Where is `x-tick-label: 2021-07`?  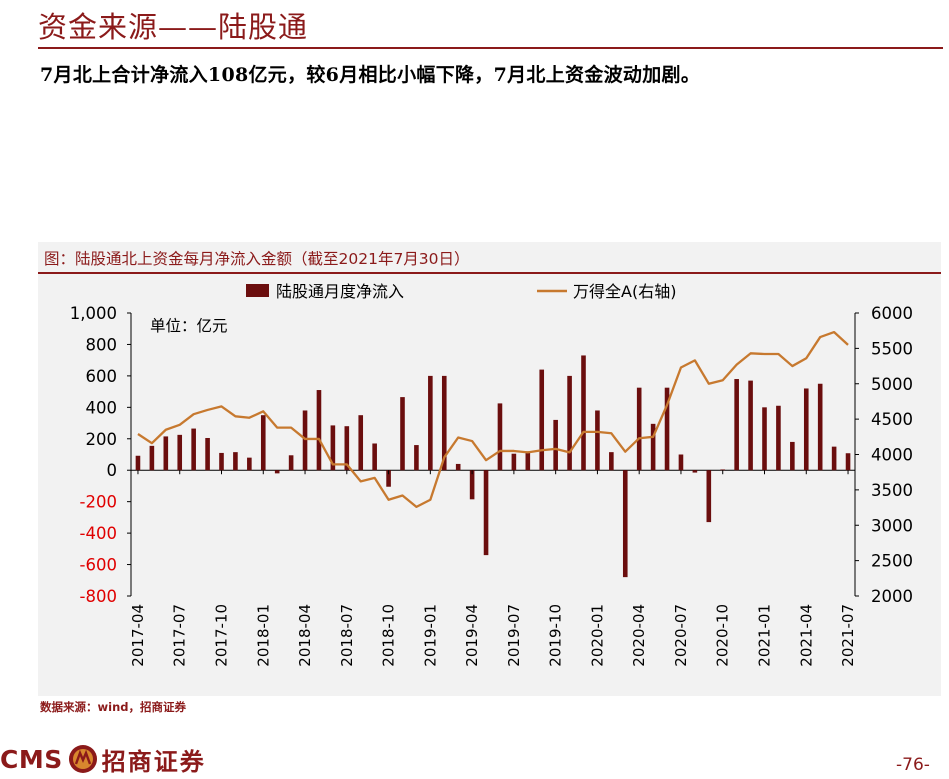 x-tick-label: 2021-07 is located at coordinates (848, 635).